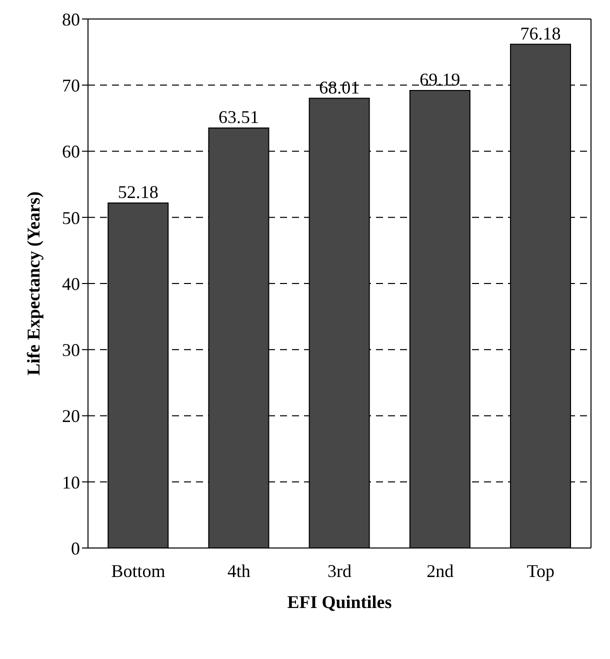  Describe the element at coordinates (71, 152) in the screenshot. I see `y-tick-label: 60` at that location.